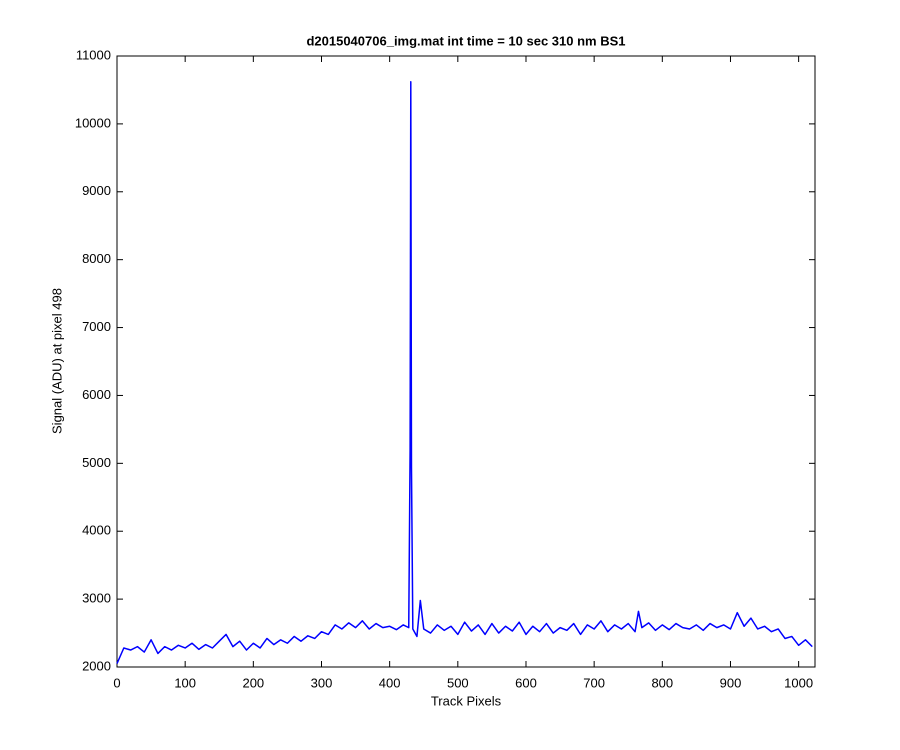 Image resolution: width=900 pixels, height=750 pixels. I want to click on x-tick-label: 500, so click(458, 682).